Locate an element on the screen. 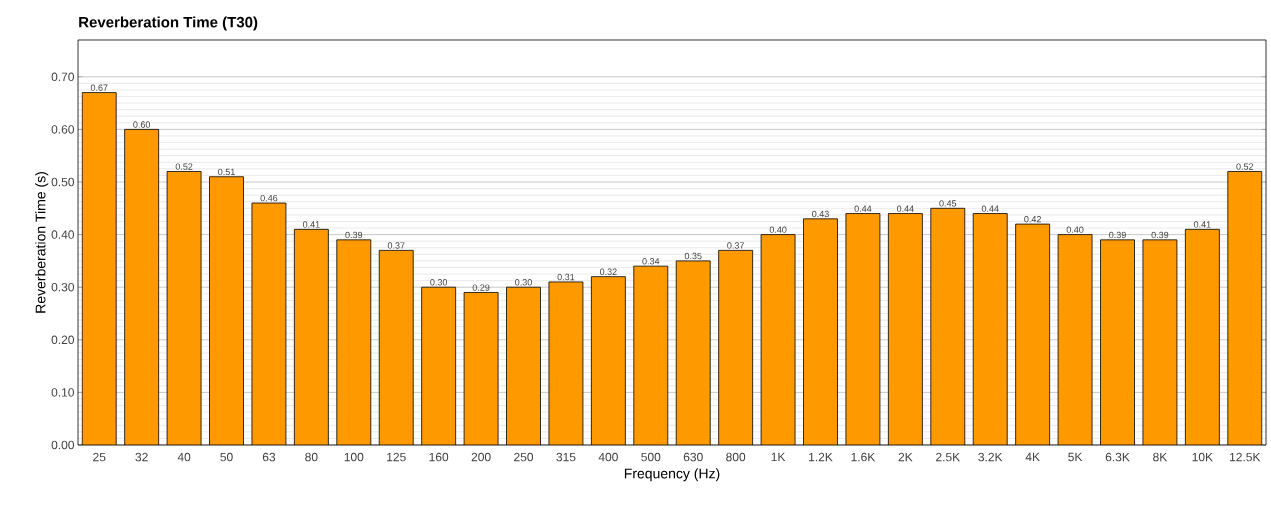 The height and width of the screenshot is (513, 1271). data-label: 0.32 is located at coordinates (608, 271).